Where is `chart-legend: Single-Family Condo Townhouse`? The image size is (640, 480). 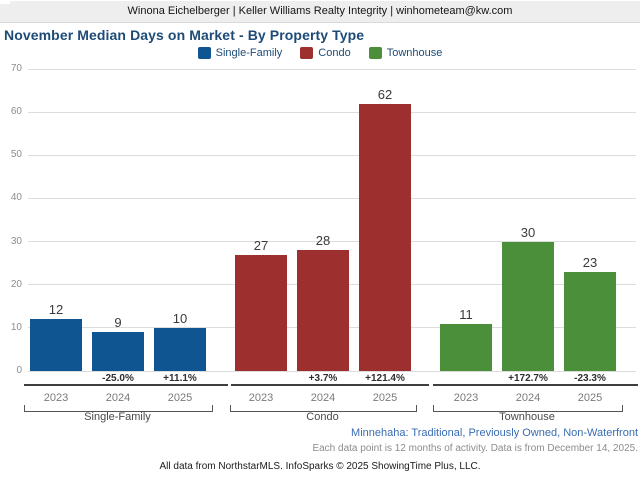 chart-legend: Single-Family Condo Townhouse is located at coordinates (320, 53).